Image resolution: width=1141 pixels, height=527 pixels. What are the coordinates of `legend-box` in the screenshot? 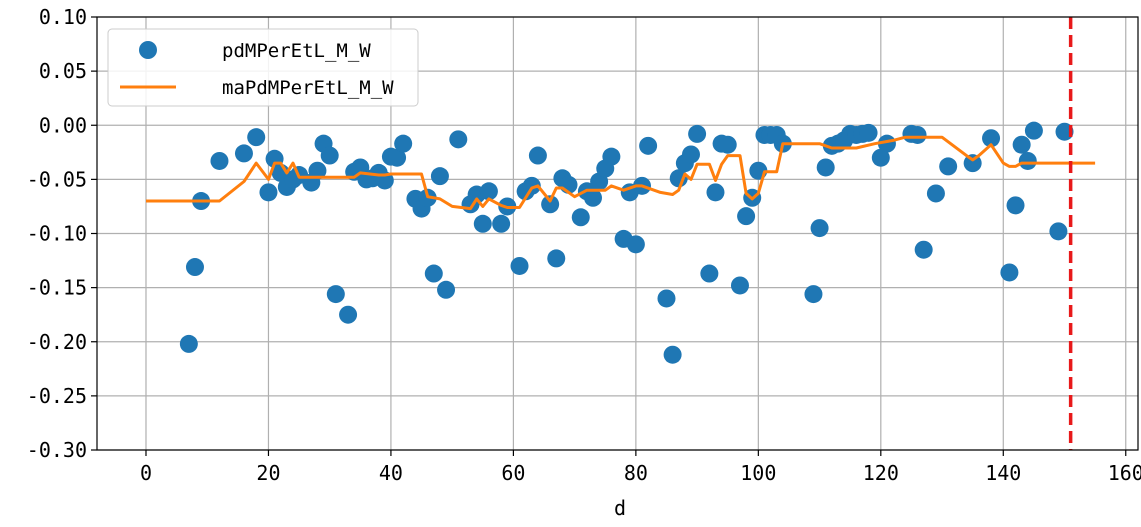 It's located at (263, 67).